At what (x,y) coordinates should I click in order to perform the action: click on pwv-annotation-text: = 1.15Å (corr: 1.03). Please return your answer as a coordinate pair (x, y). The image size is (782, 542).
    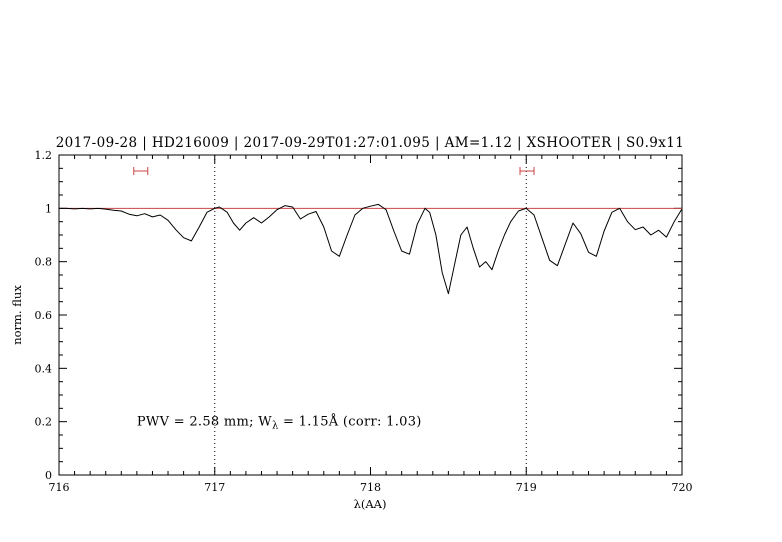
    Looking at the image, I should click on (350, 422).